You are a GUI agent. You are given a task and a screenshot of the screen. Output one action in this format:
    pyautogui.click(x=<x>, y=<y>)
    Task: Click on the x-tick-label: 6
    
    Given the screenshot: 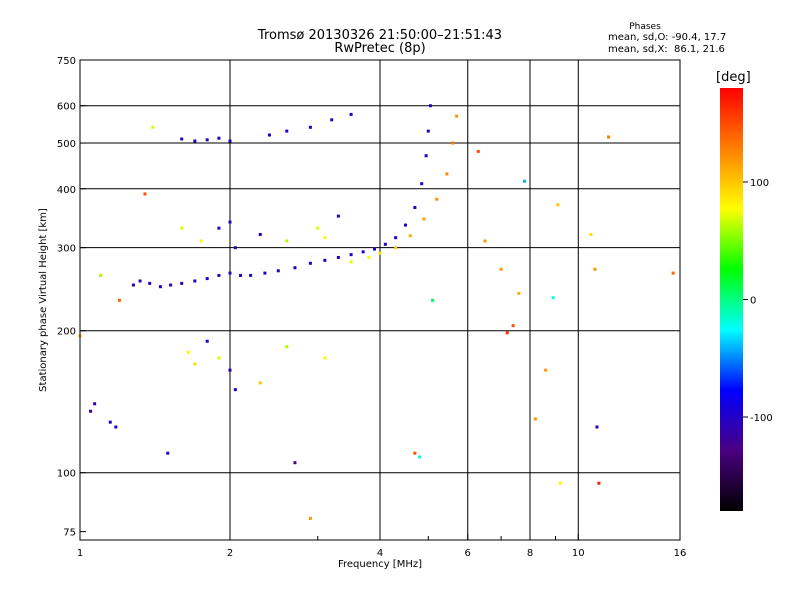 What is the action you would take?
    pyautogui.click(x=468, y=553)
    